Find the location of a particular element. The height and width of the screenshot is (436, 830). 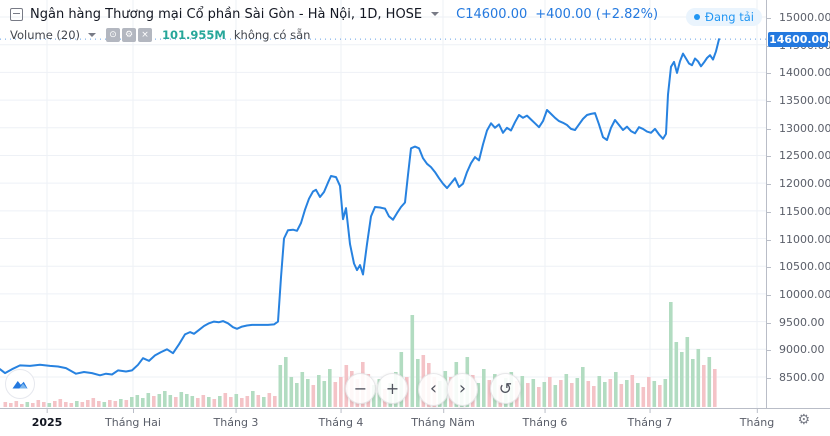

price-axis-label: 12500.00 is located at coordinates (798, 156).